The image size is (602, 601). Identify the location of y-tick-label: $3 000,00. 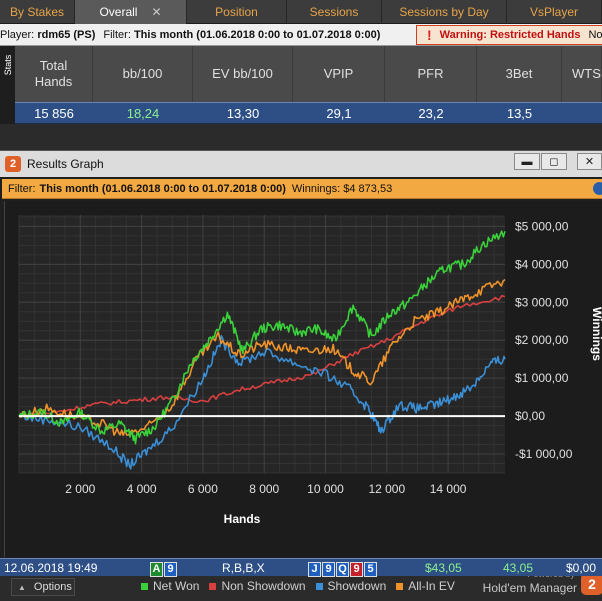
(542, 302).